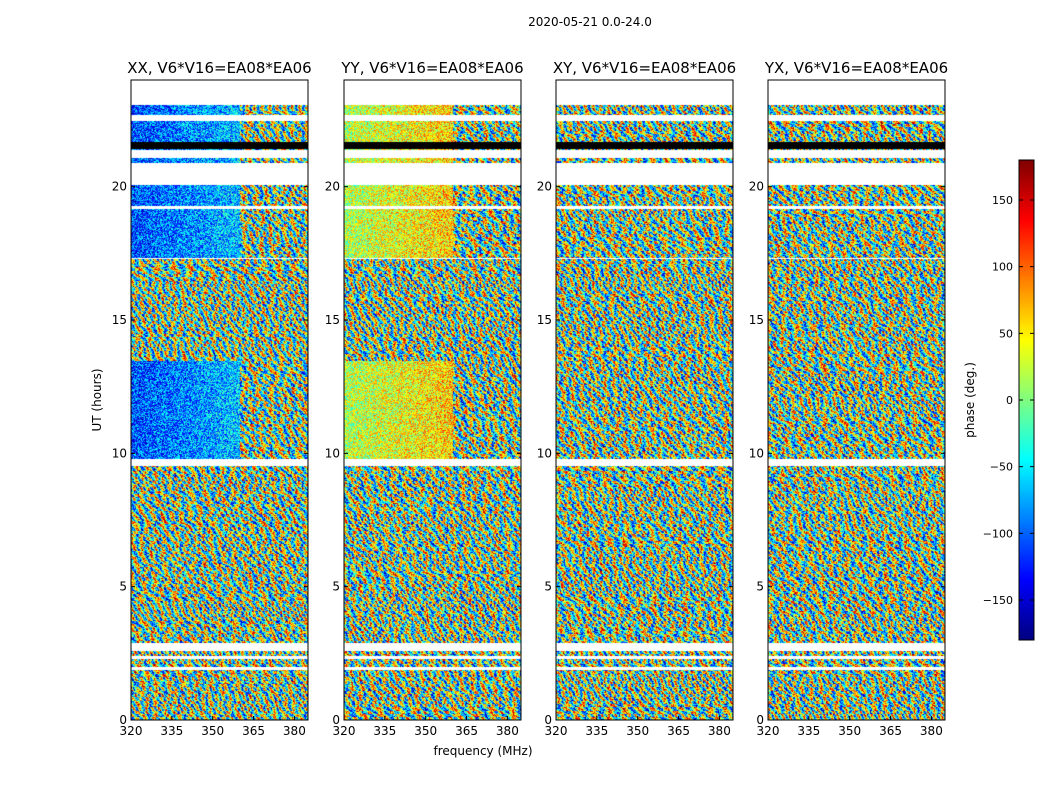 Image resolution: width=1050 pixels, height=800 pixels. Describe the element at coordinates (998, 533) in the screenshot. I see `colorbar-tick-label: −100` at that location.